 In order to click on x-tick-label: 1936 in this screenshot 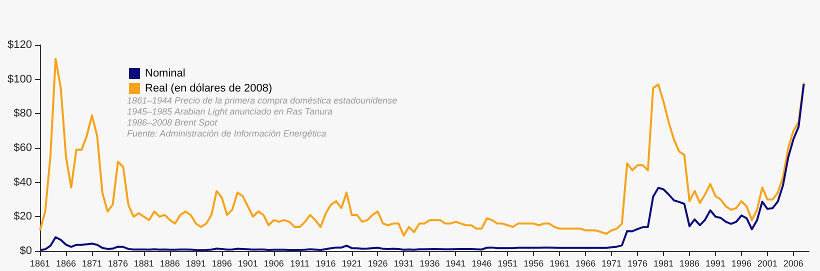, I will do `click(430, 263)`.